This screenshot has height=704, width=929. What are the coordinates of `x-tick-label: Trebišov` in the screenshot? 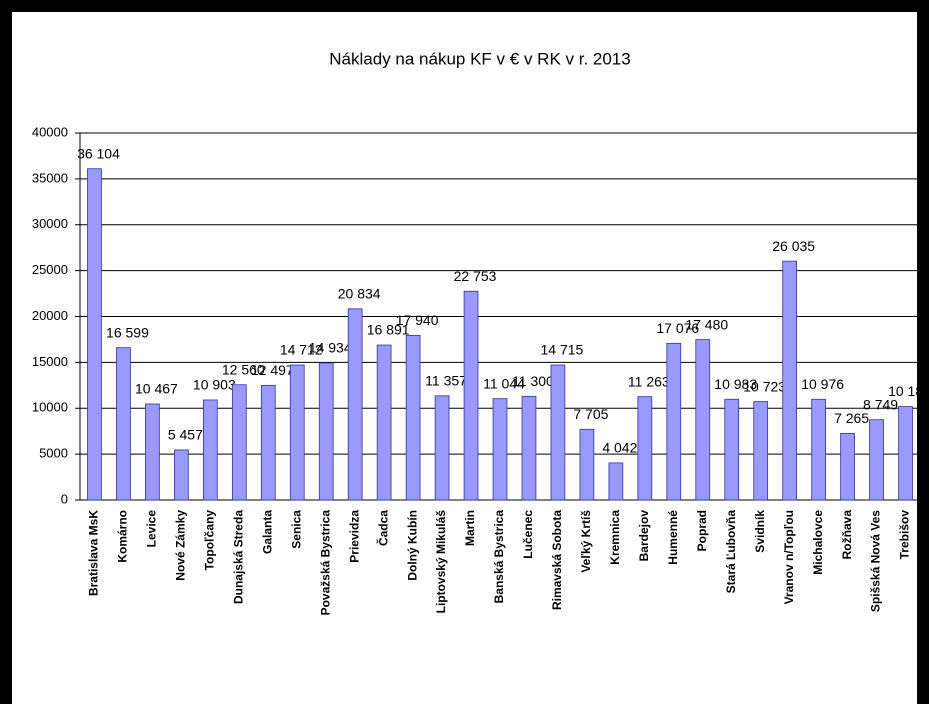 It's located at (905, 535).